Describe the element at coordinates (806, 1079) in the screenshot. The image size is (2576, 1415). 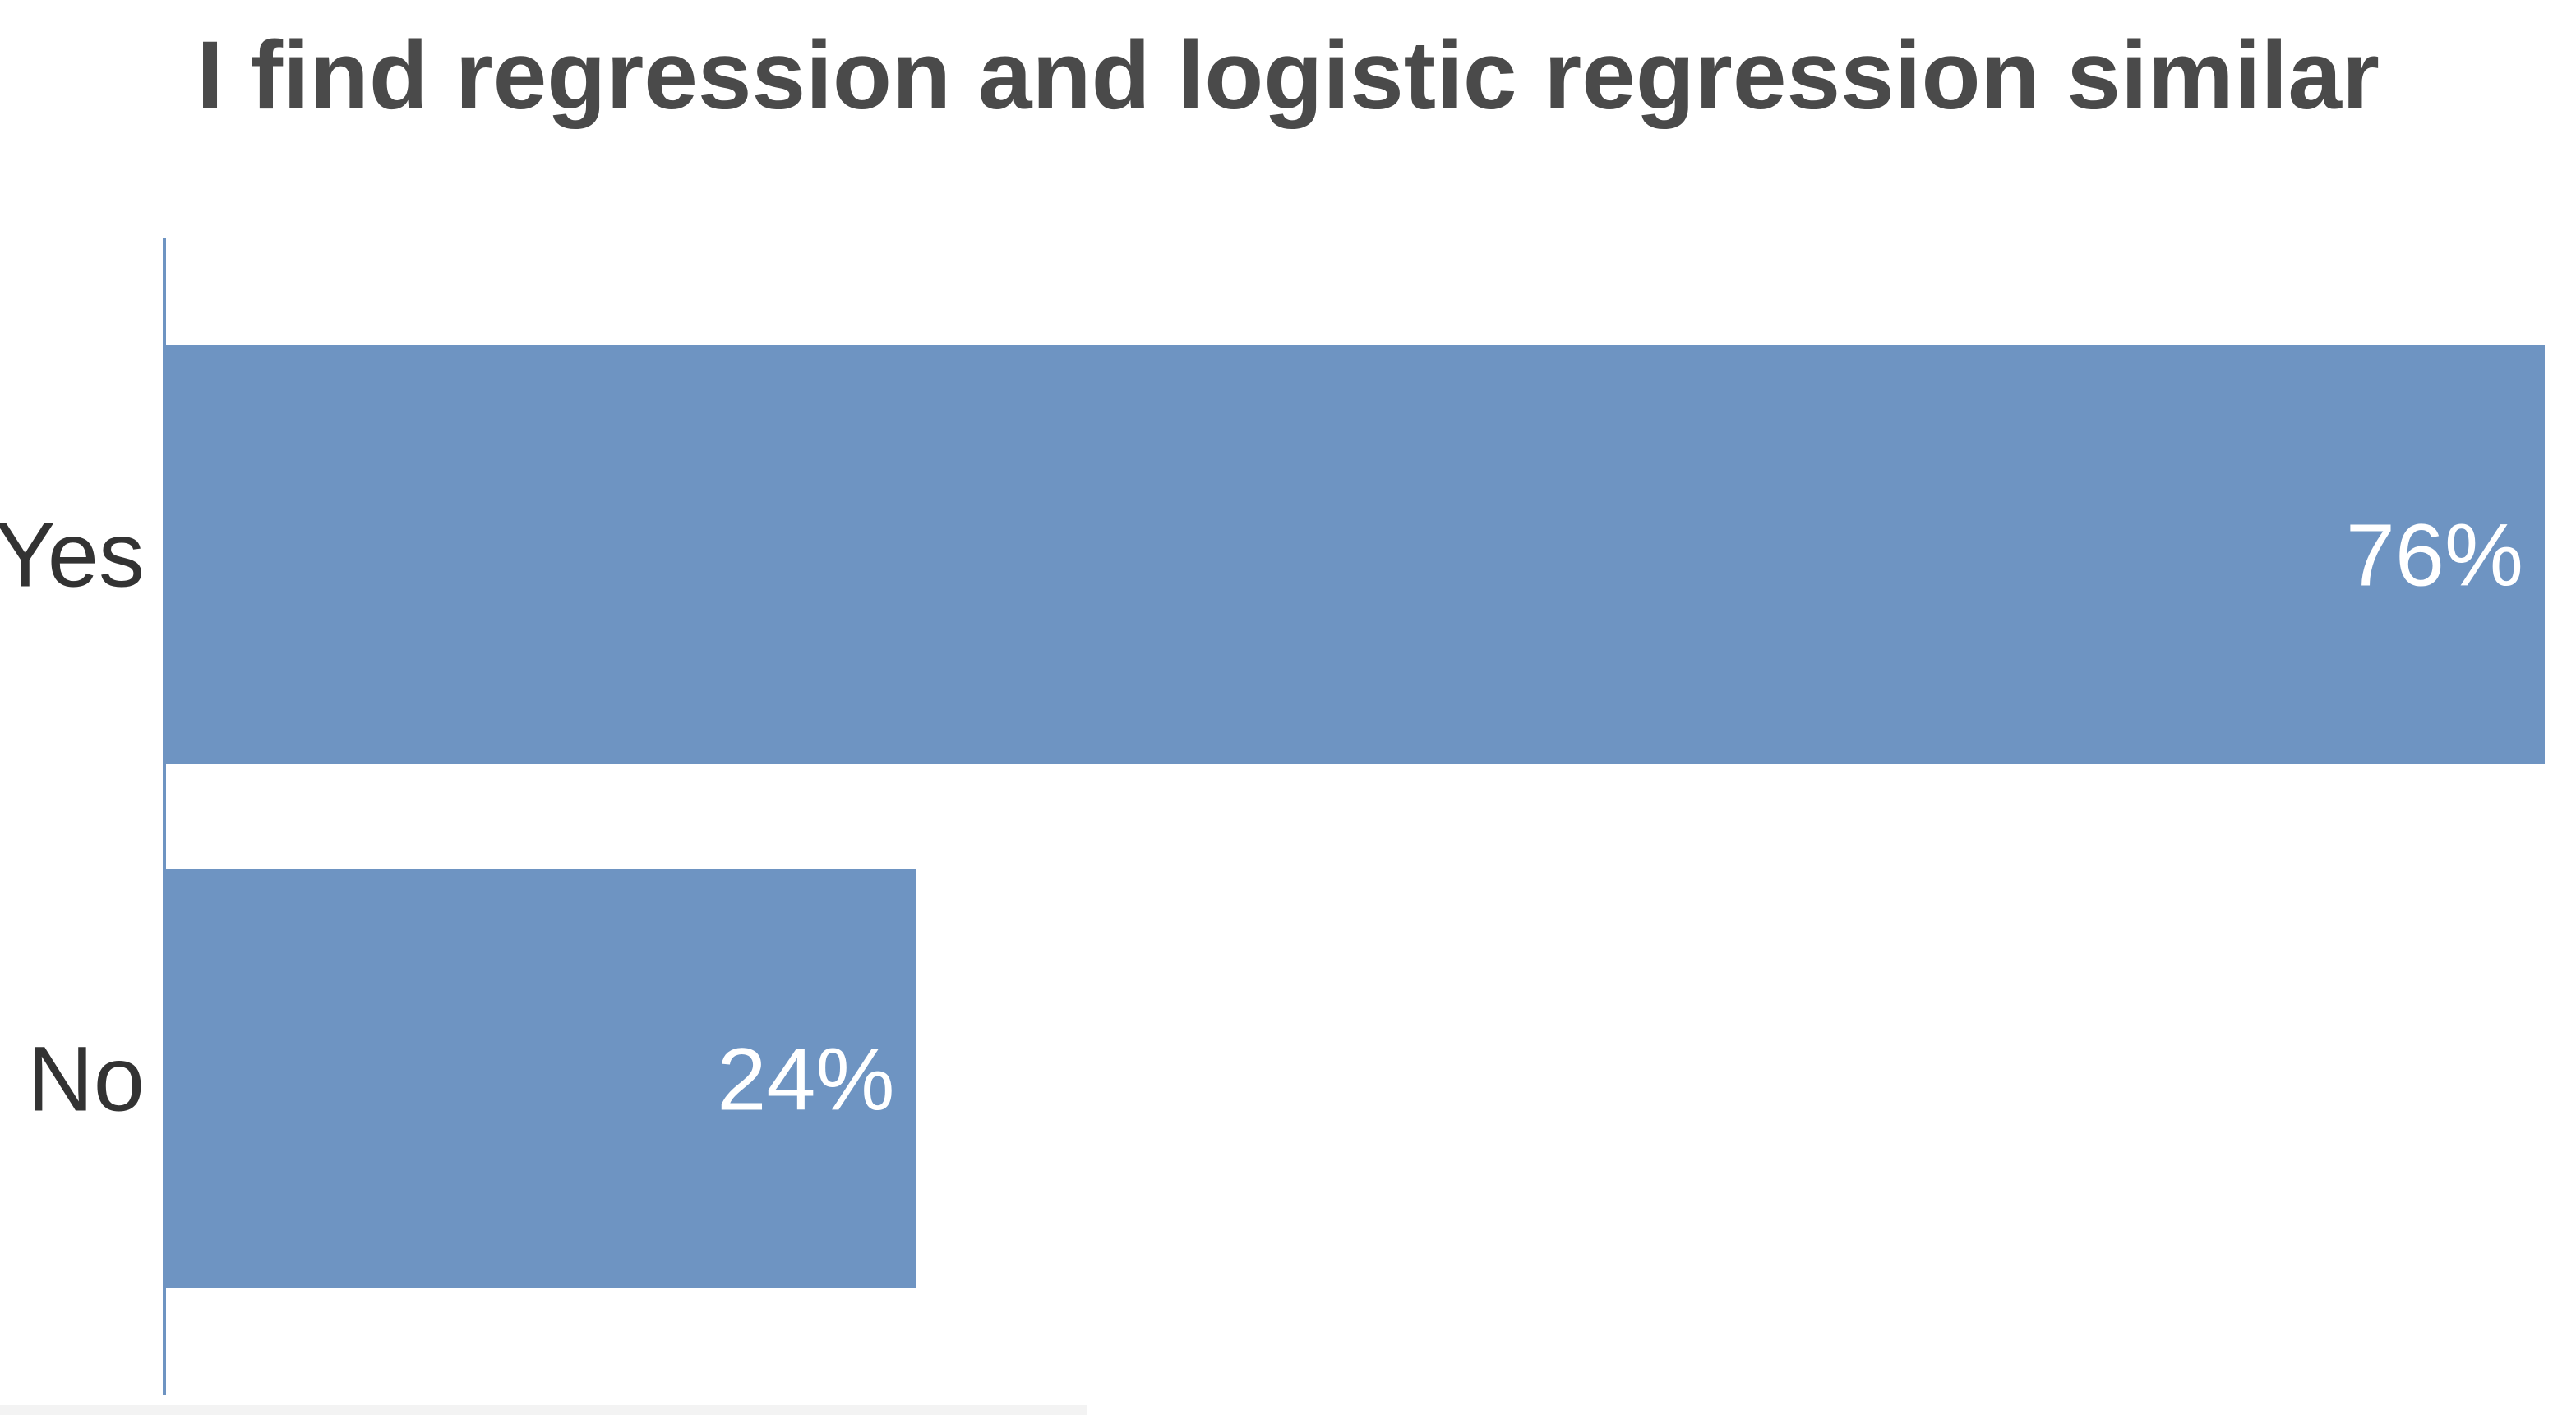
I see `value-label-no: 24%` at that location.